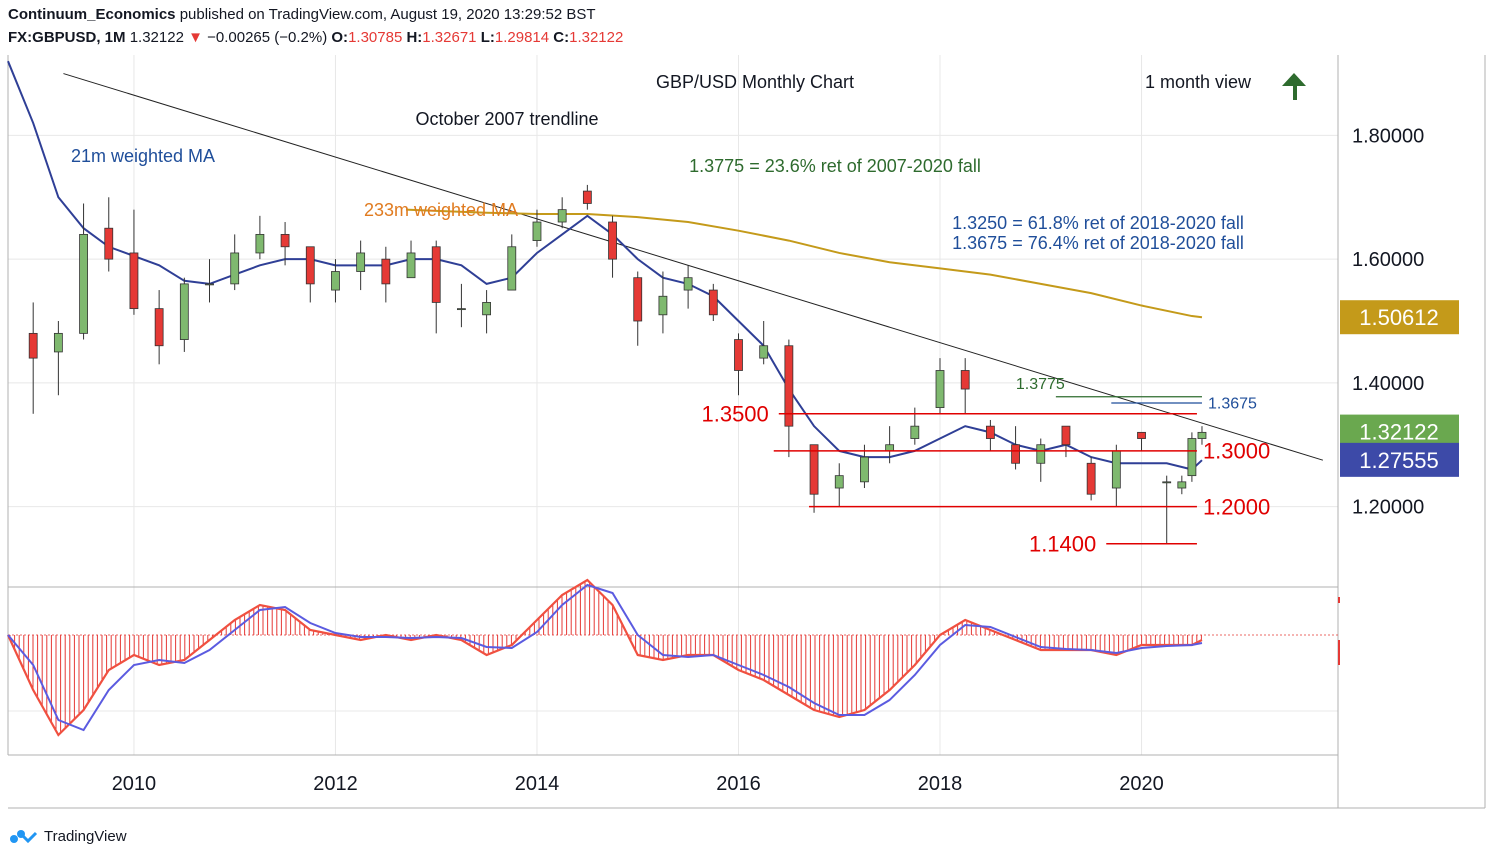  Describe the element at coordinates (561, 37) in the screenshot. I see `close-label: C:` at that location.